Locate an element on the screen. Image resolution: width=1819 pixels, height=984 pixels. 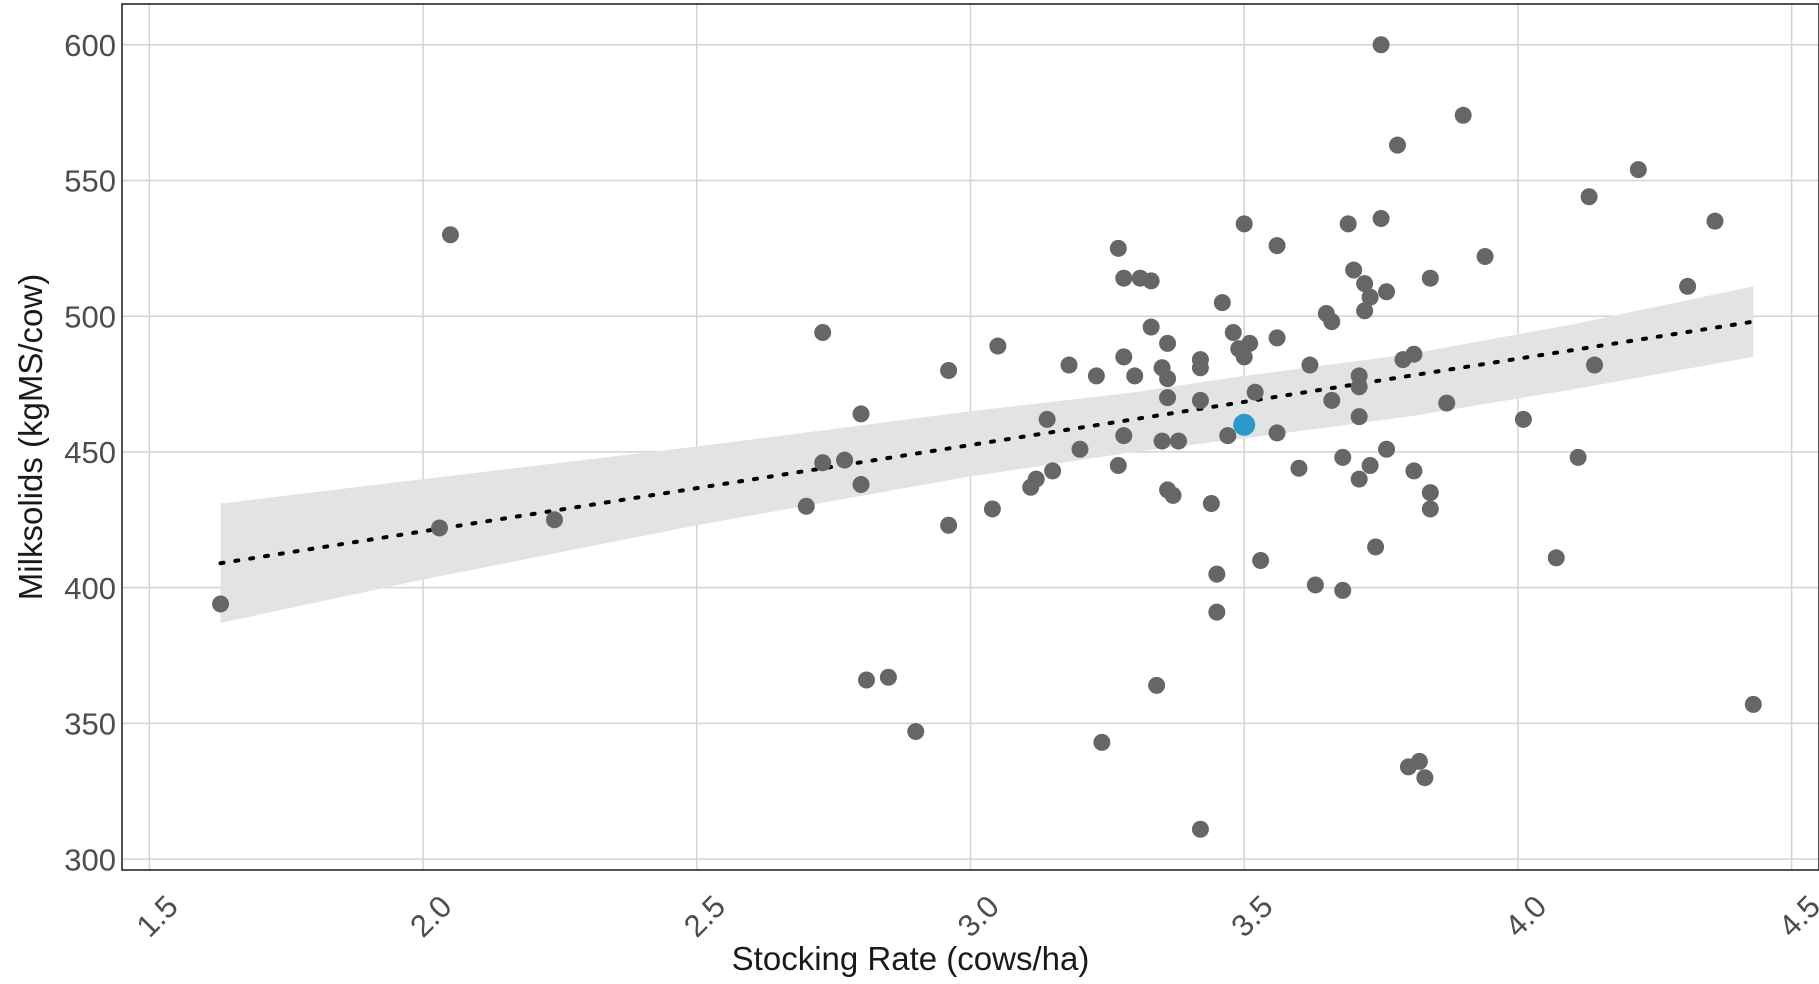
y-tick-label: 400 is located at coordinates (90, 588).